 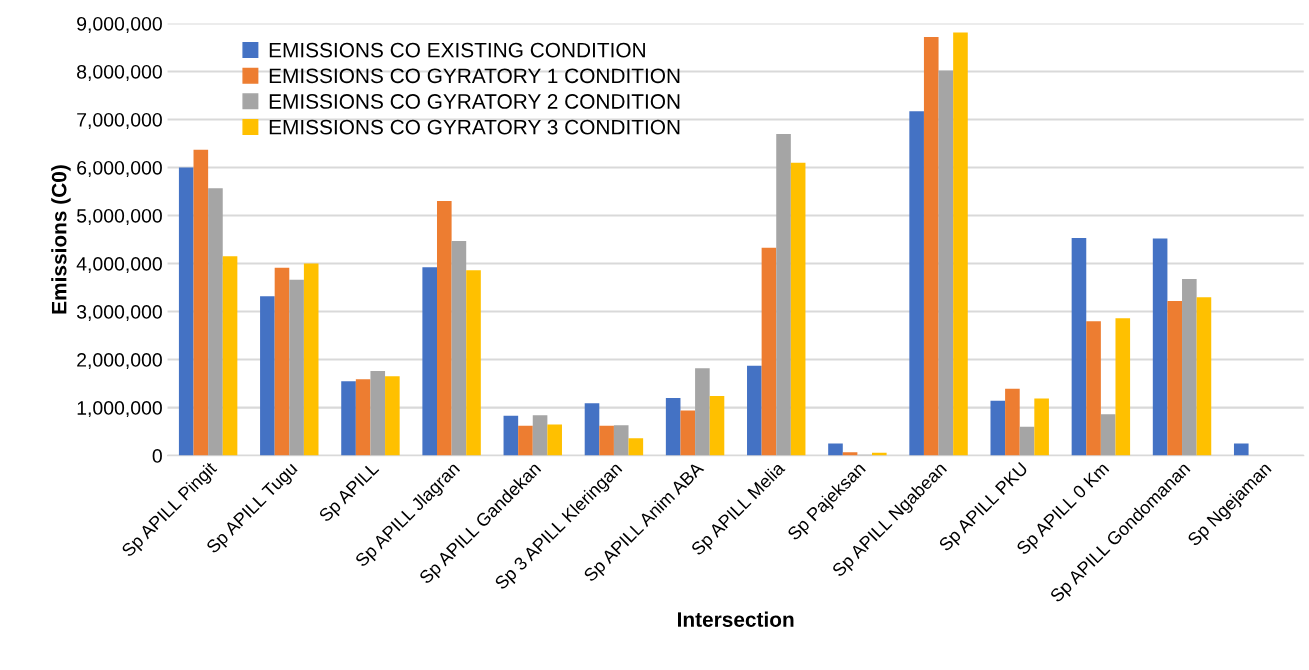 I want to click on legend-label: EMISSIONS CO EXISTING CONDITION, so click(x=457, y=50).